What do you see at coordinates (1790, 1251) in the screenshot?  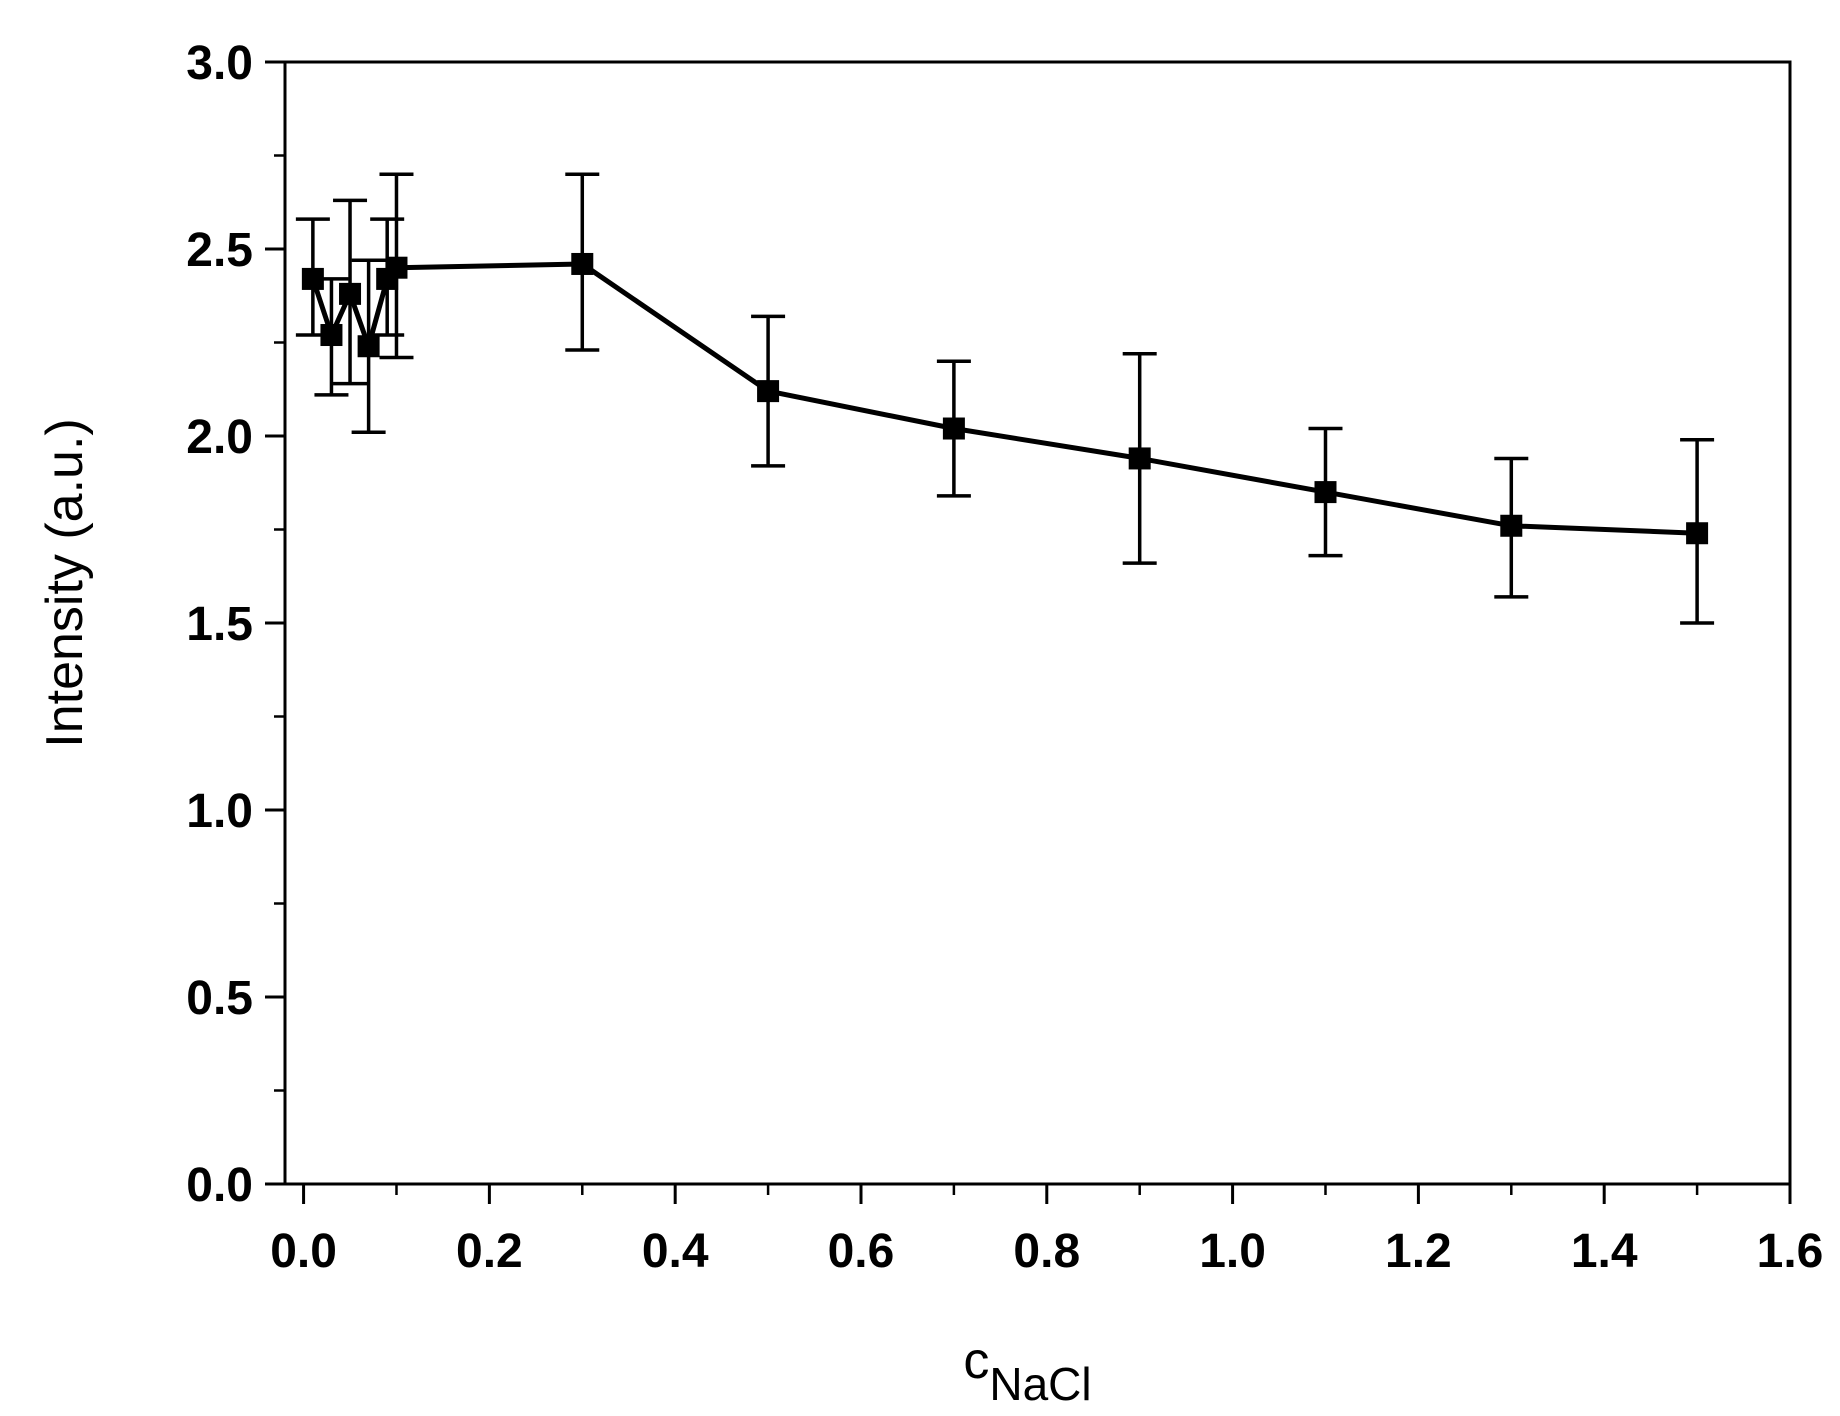 I see `x-tick-label: 1.6` at bounding box center [1790, 1251].